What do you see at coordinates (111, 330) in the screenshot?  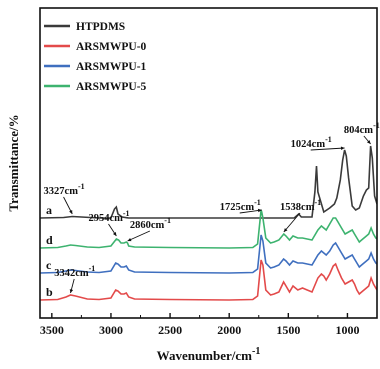 I see `x-tick-label-3000: 3000` at bounding box center [111, 330].